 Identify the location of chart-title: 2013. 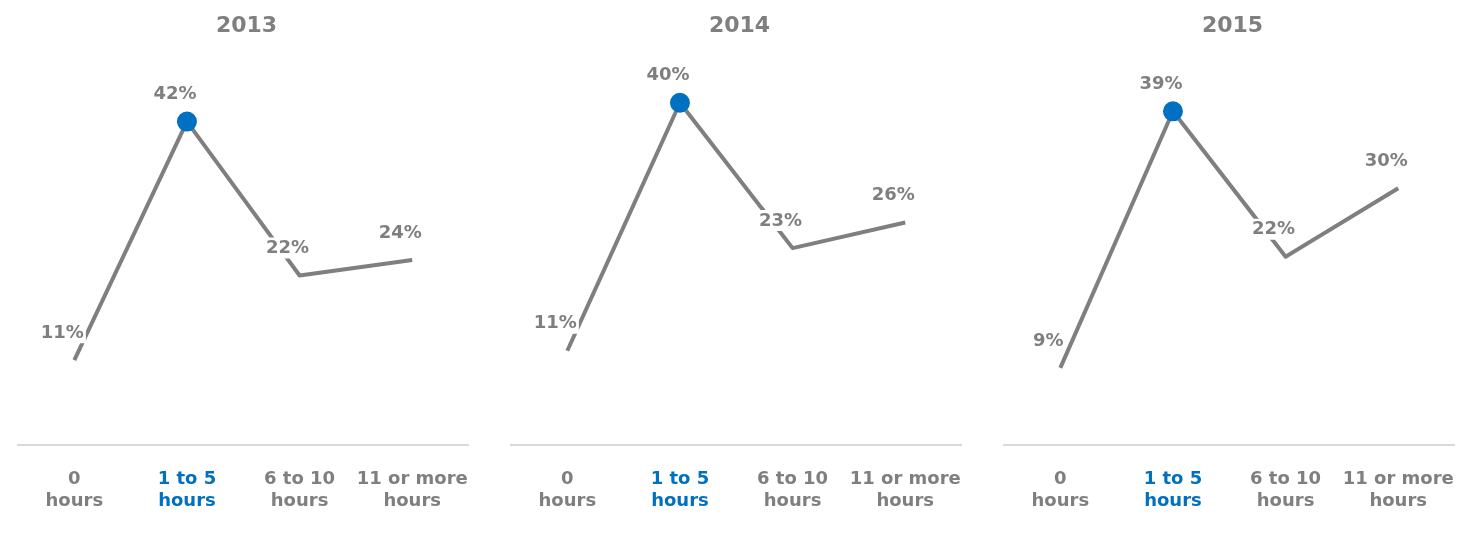
(246, 24).